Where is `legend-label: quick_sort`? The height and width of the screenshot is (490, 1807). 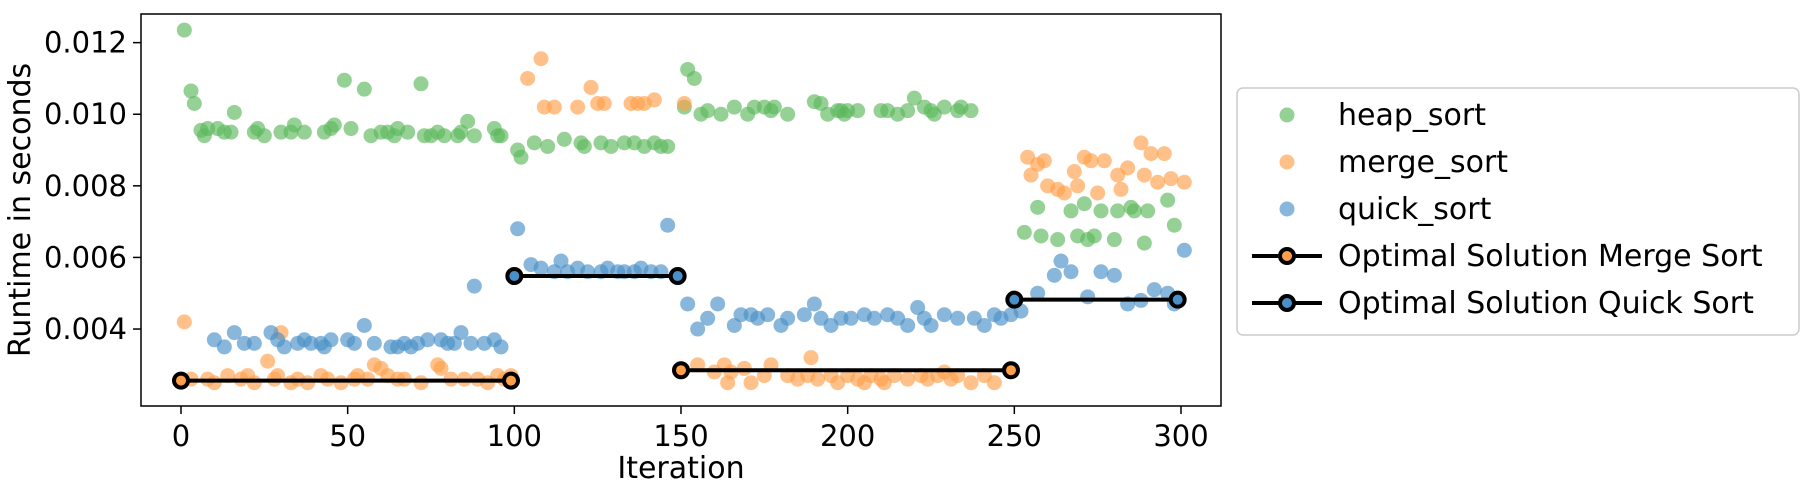 legend-label: quick_sort is located at coordinates (1415, 209).